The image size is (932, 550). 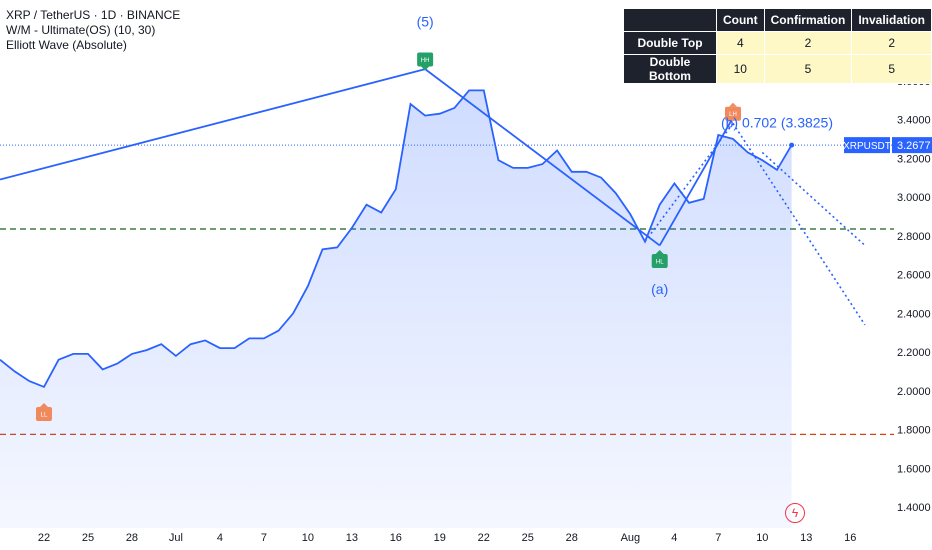 What do you see at coordinates (914, 353) in the screenshot?
I see `y-tick-label: 2.2000` at bounding box center [914, 353].